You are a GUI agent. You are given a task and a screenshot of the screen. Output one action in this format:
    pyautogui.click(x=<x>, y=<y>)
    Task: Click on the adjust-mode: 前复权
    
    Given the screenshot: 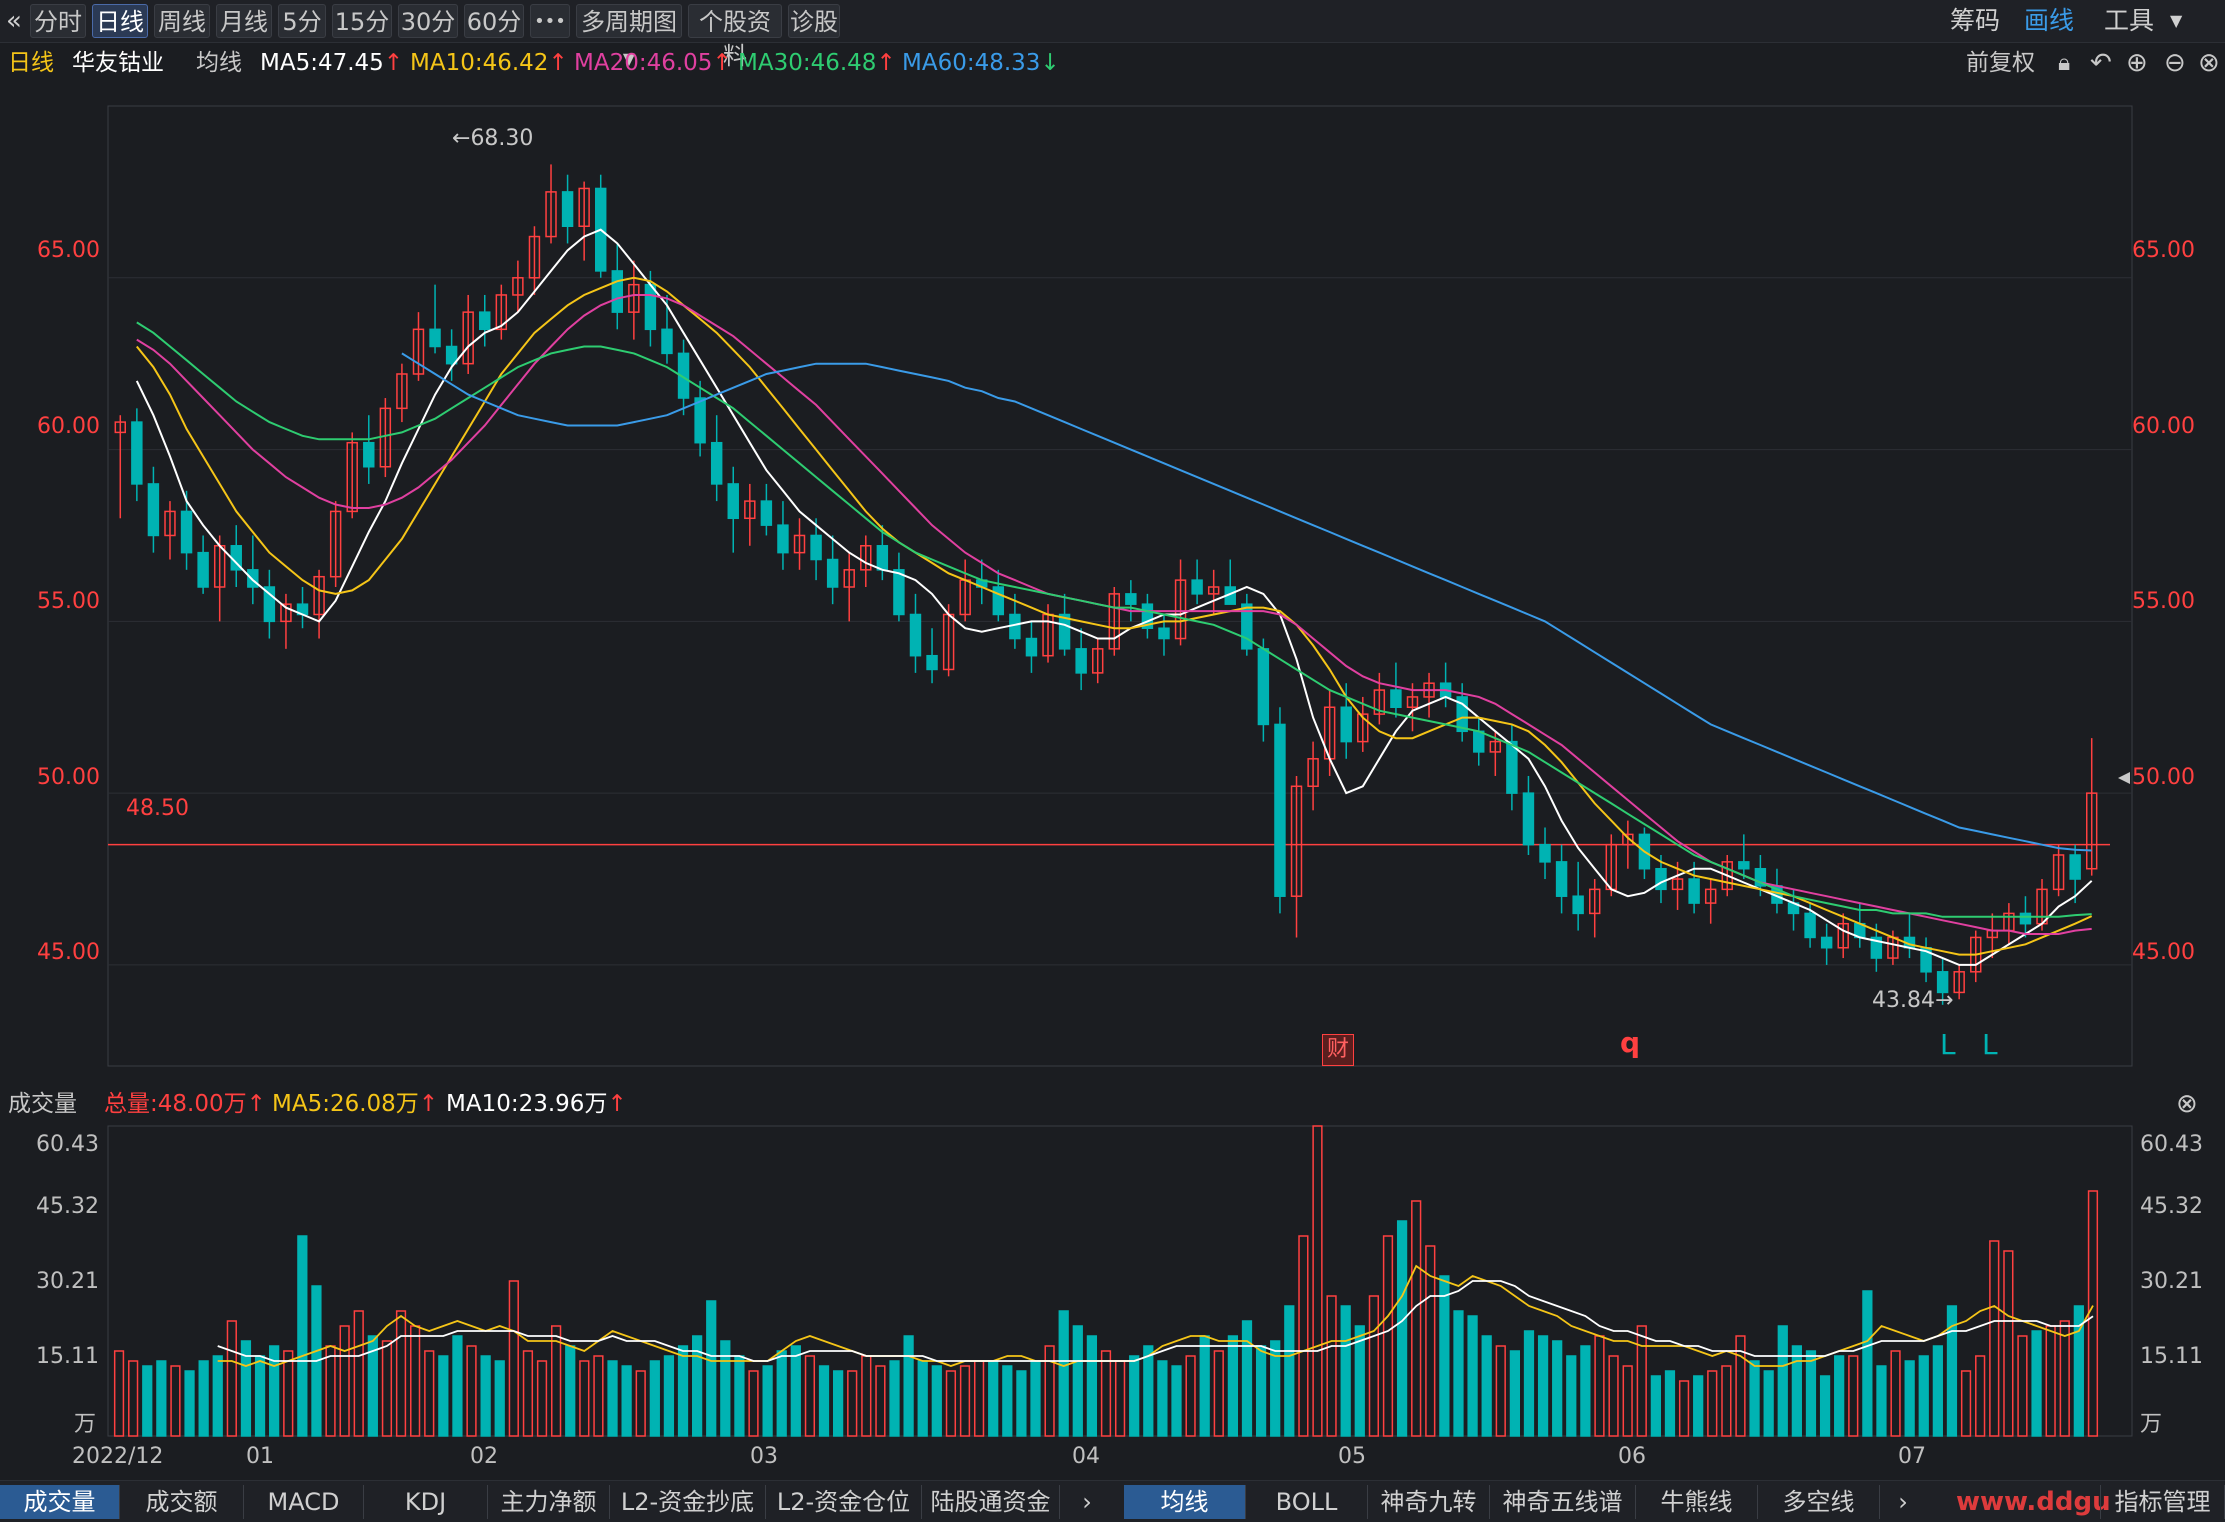 What is the action you would take?
    pyautogui.click(x=2000, y=63)
    